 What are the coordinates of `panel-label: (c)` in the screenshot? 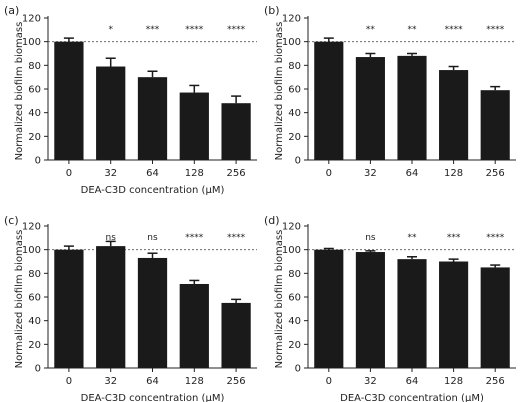 It's located at (11, 220).